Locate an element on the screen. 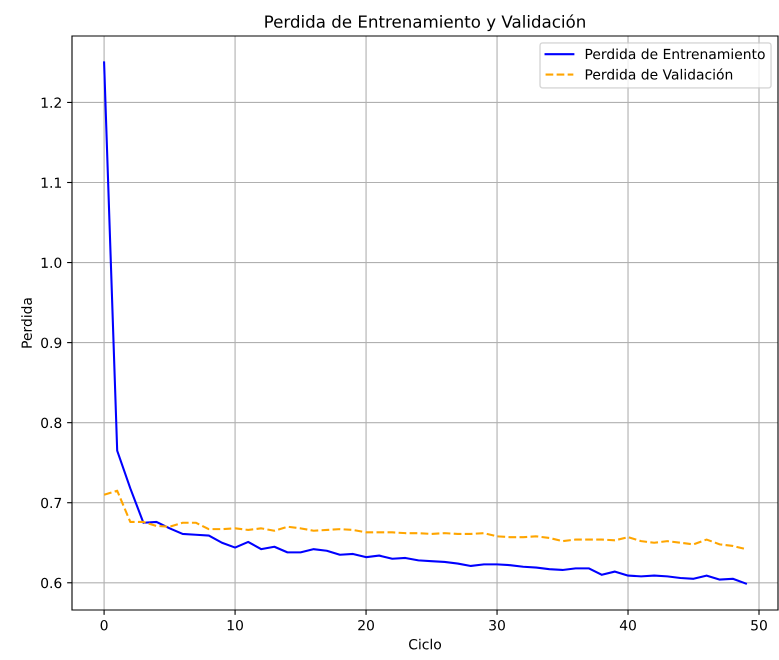  x-tick-label: 20 is located at coordinates (366, 625).